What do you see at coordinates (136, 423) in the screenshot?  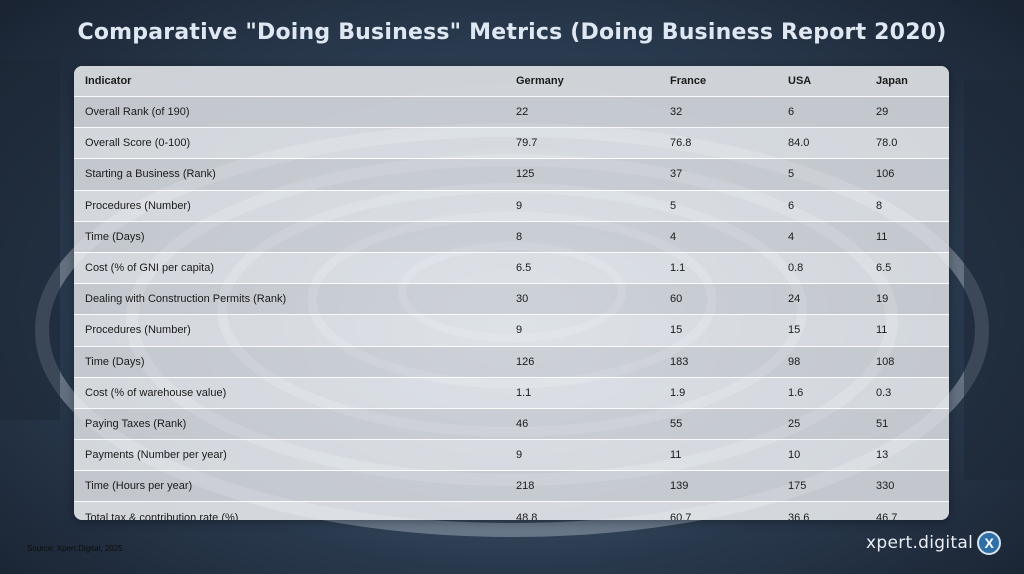 I see `cell-indicator: Paying Taxes (Rank)` at bounding box center [136, 423].